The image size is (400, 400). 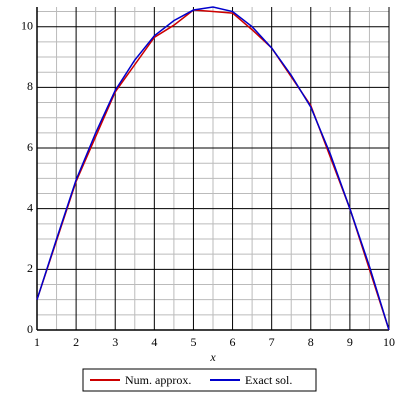 I want to click on legend-label: Num. approx., so click(x=158, y=380).